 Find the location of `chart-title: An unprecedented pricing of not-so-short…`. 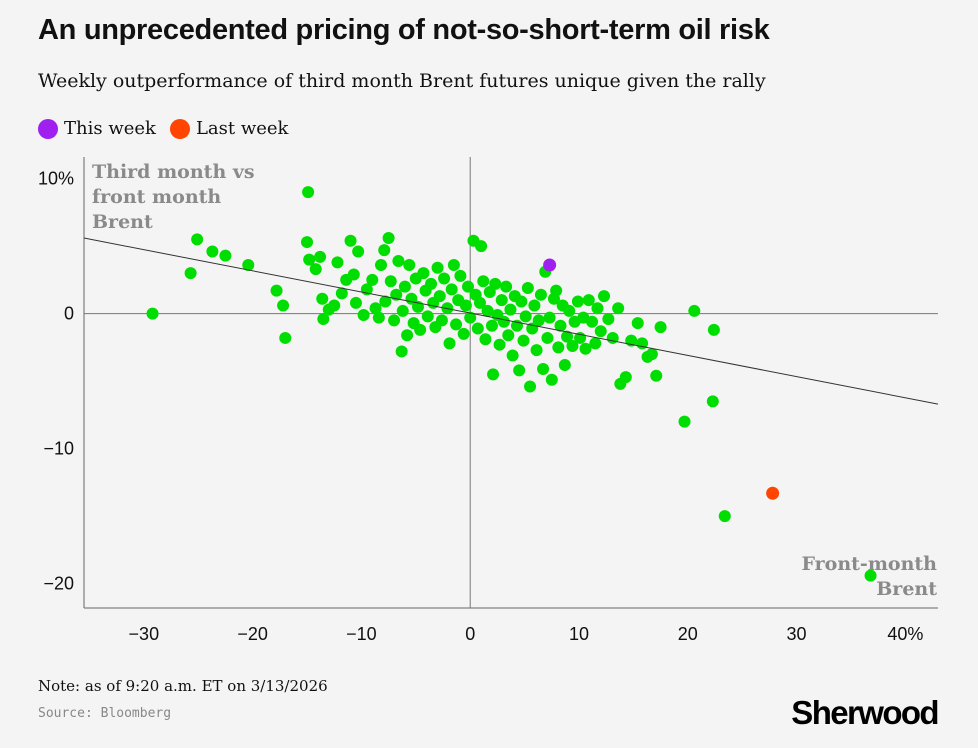

chart-title: An unprecedented pricing of not-so-short… is located at coordinates (404, 30).